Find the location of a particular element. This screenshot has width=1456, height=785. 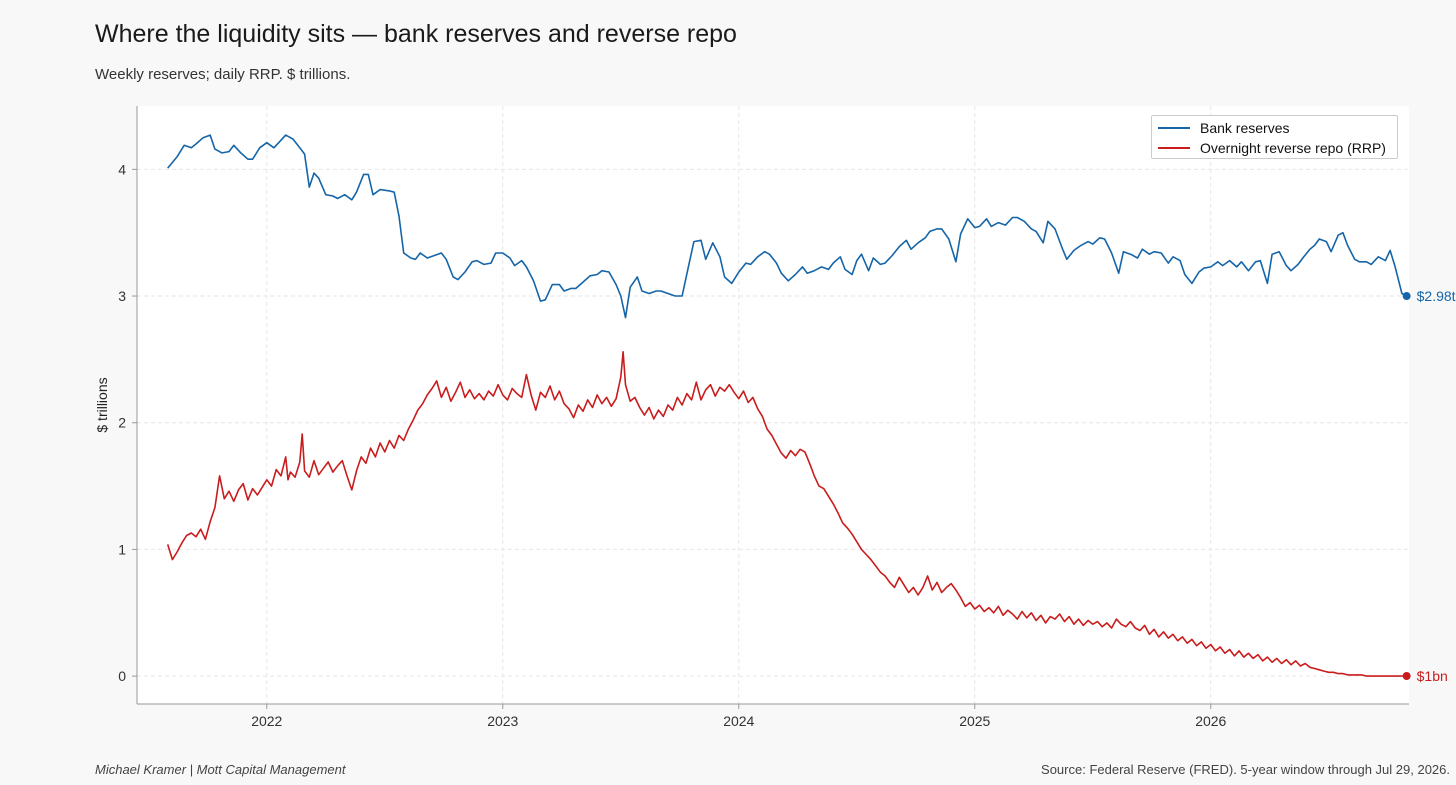

legend-item-rrp: Overnight reverse repo (RRP) is located at coordinates (1272, 148).